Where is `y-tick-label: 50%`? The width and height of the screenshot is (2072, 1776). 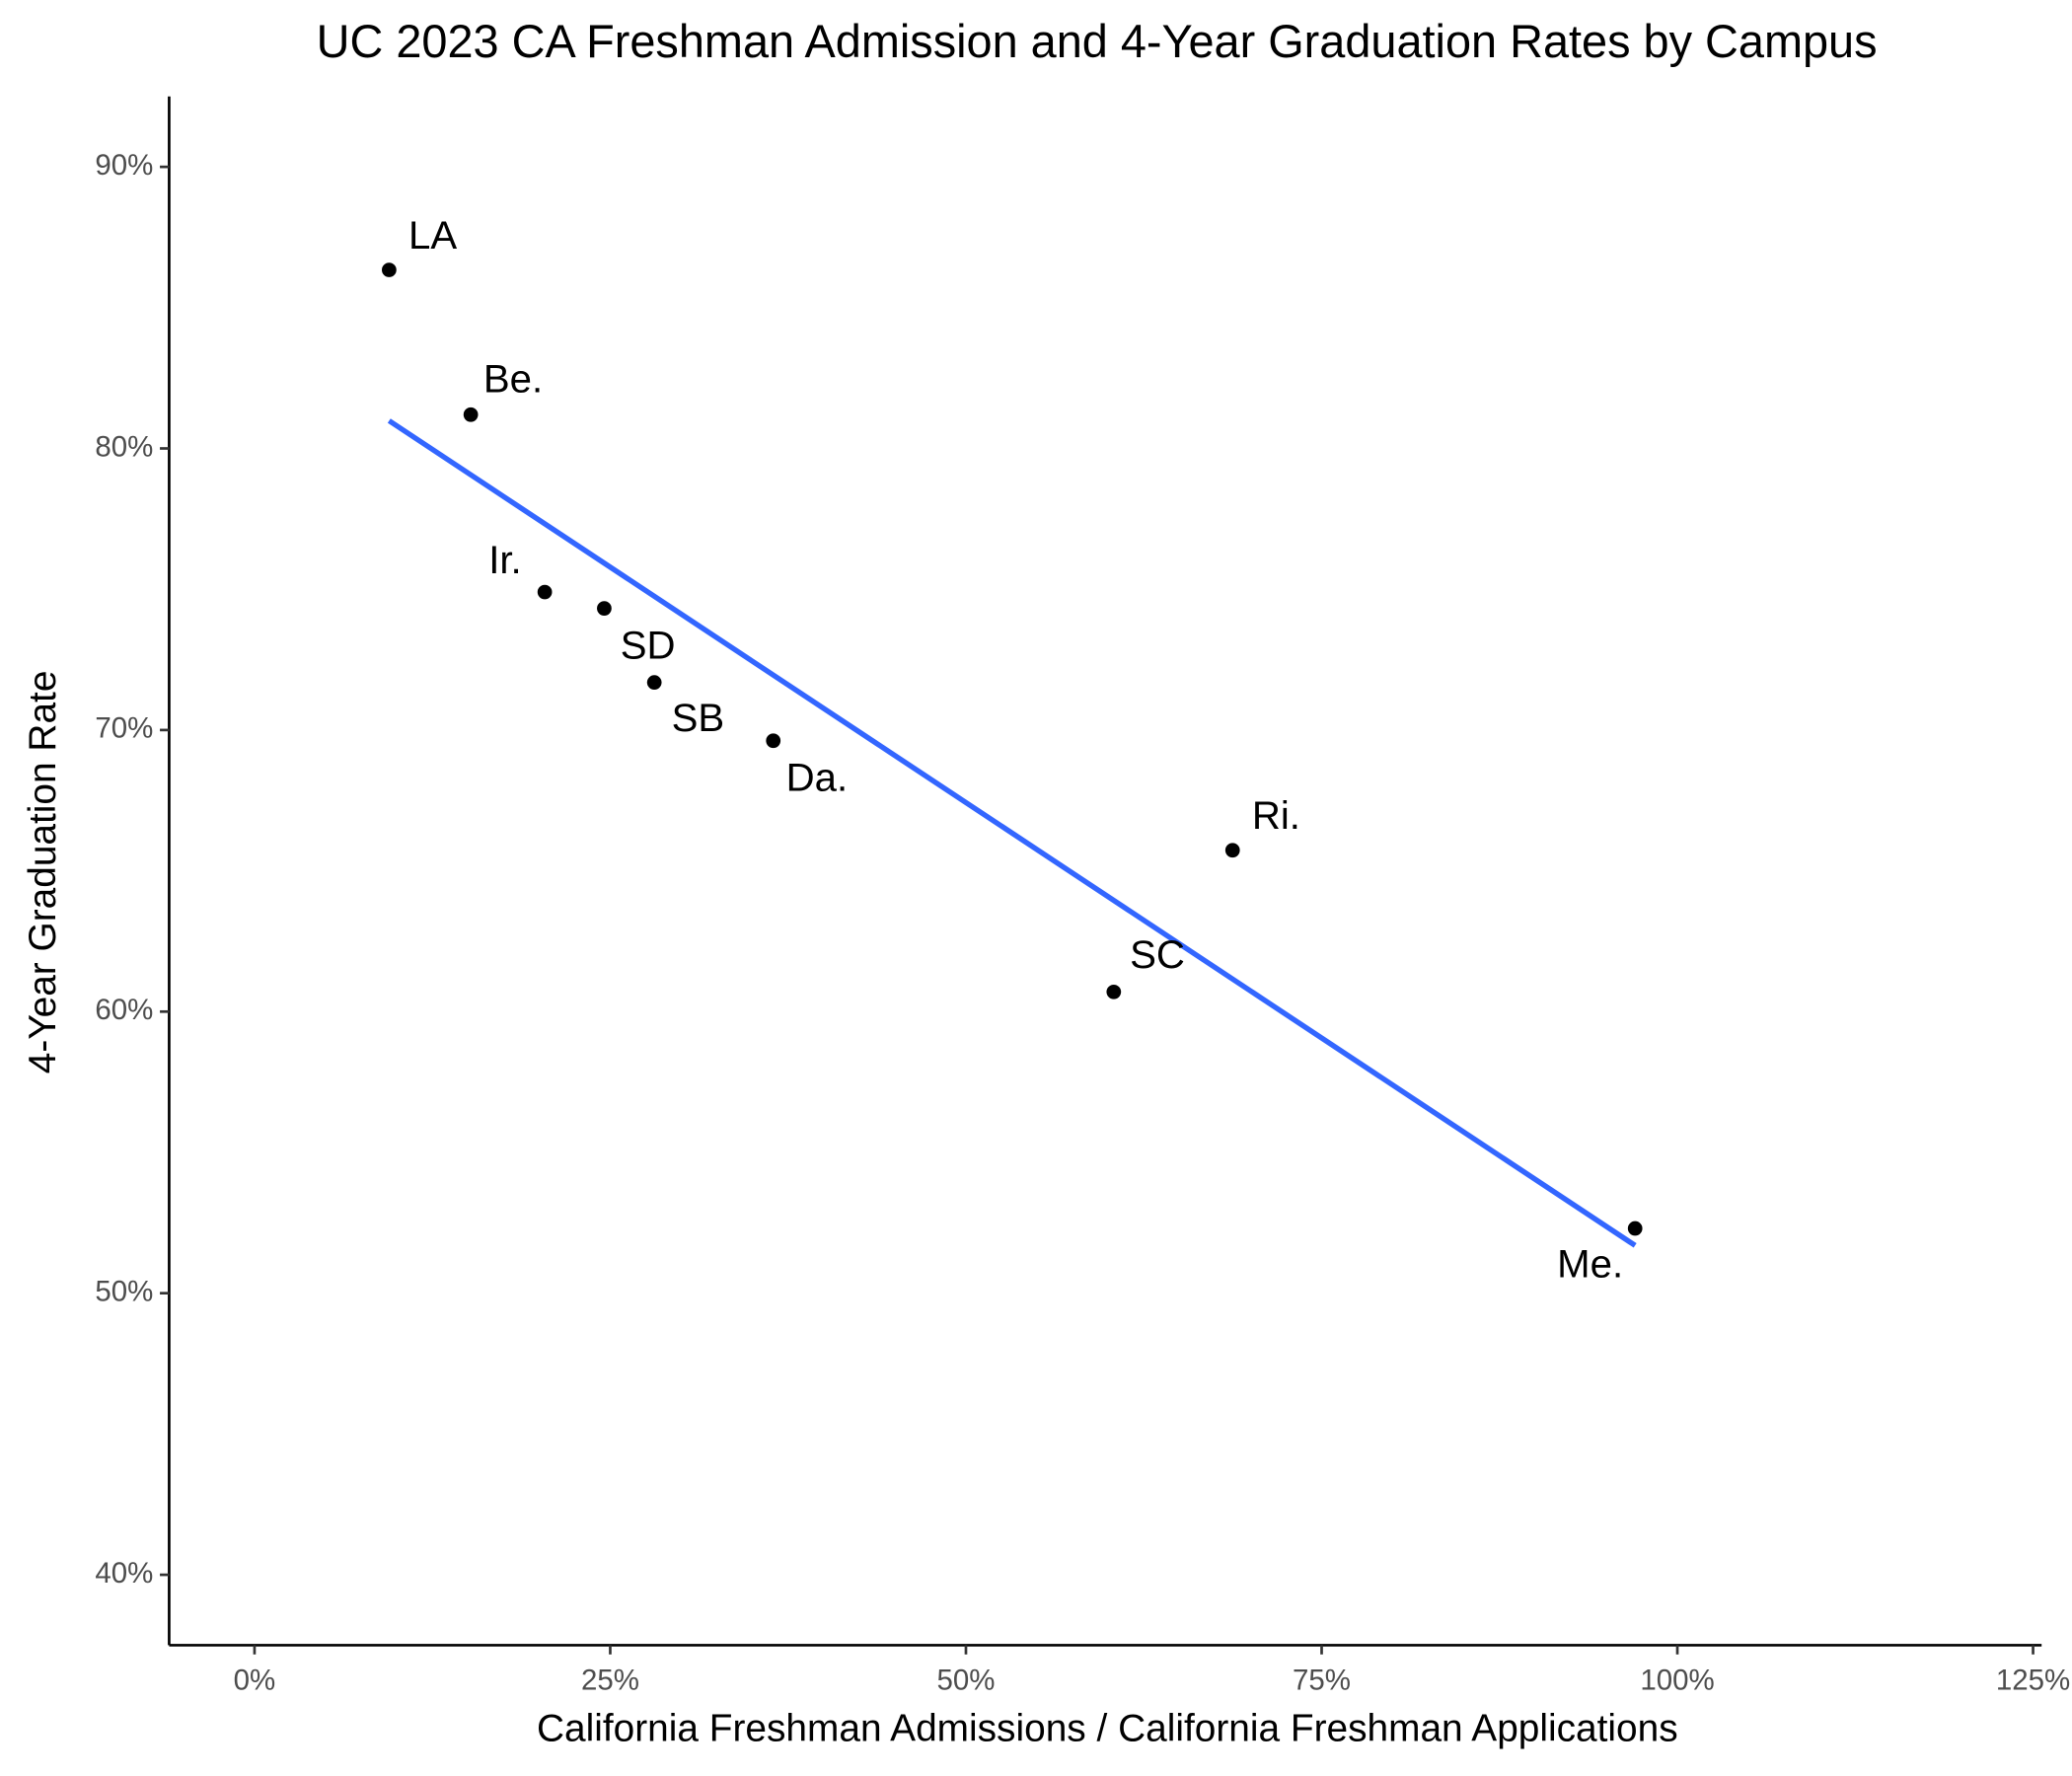
y-tick-label: 50% is located at coordinates (124, 1291).